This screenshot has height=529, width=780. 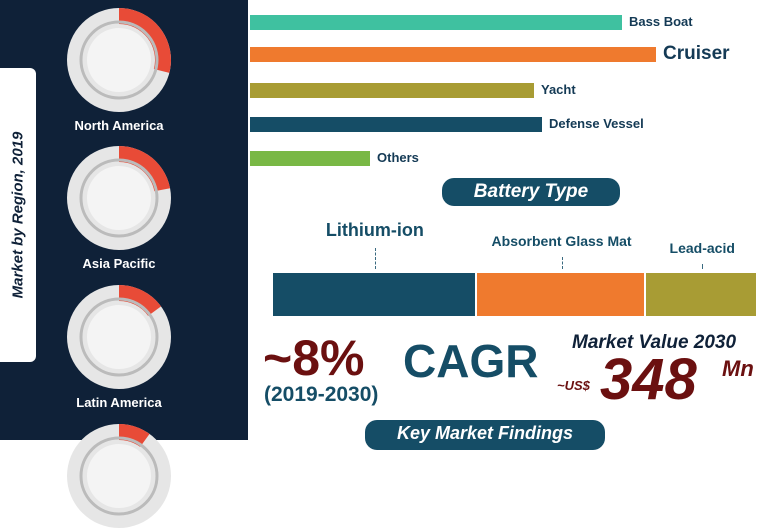 What do you see at coordinates (738, 368) in the screenshot?
I see `market-value-unit: Mn` at bounding box center [738, 368].